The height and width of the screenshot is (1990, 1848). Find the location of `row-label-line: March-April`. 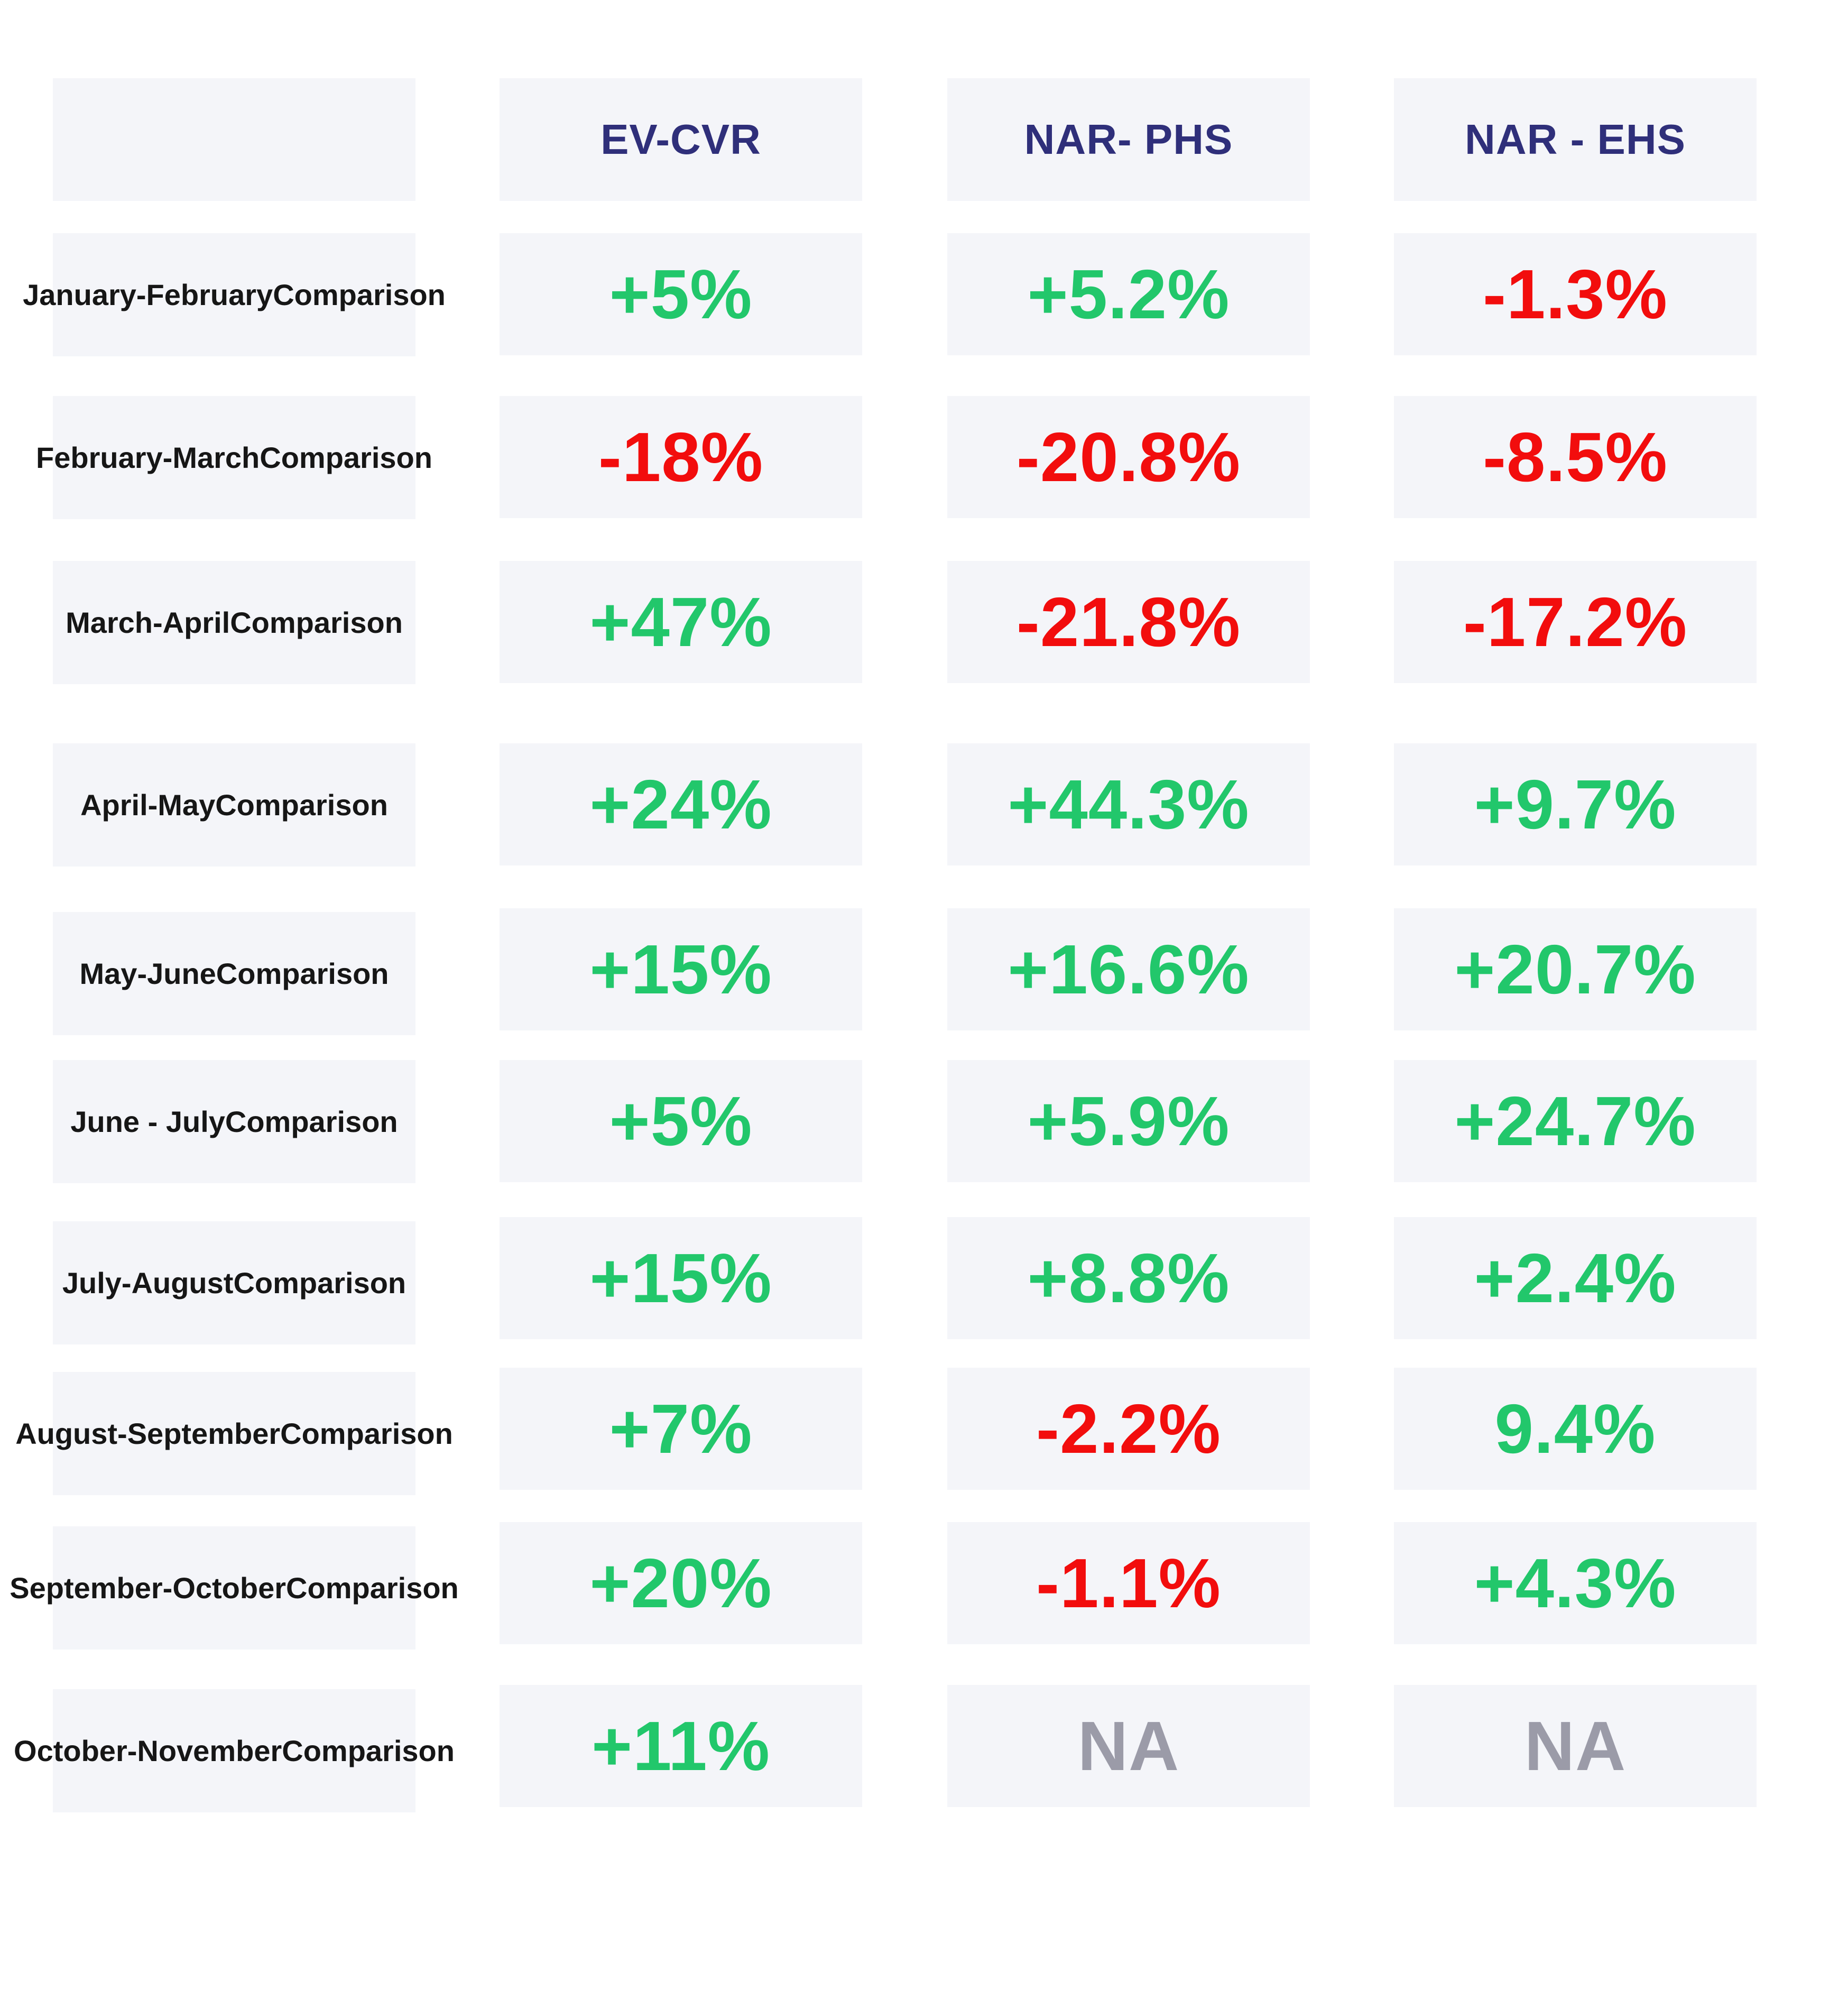

row-label-line: March-April is located at coordinates (148, 622).